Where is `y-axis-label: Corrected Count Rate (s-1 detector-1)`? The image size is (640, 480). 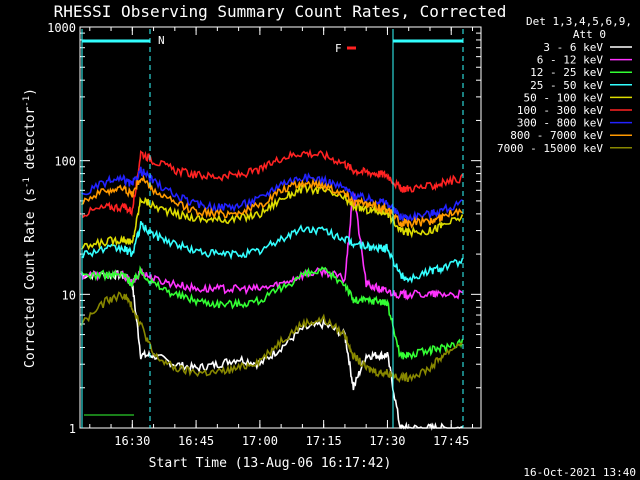
y-axis-label: Corrected Count Rate (s-1 detector-1) is located at coordinates (30, 228).